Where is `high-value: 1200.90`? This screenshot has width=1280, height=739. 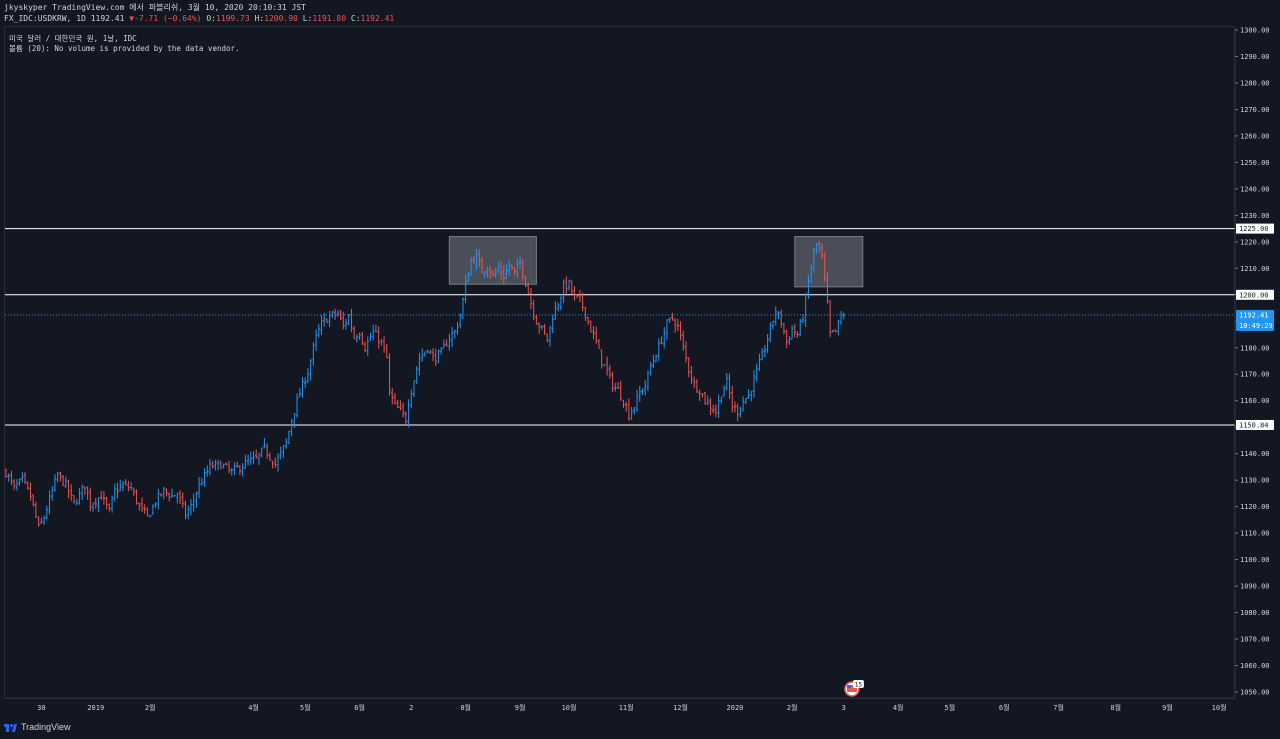 high-value: 1200.90 is located at coordinates (281, 18).